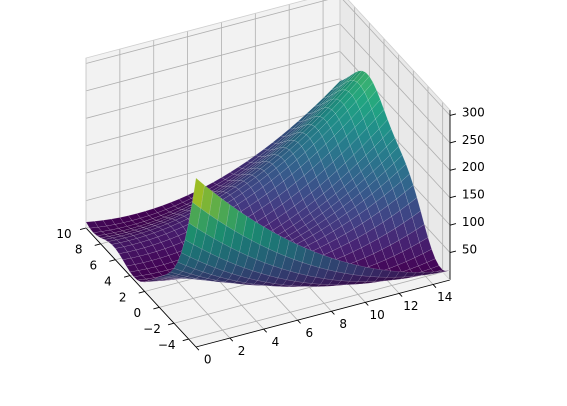 This screenshot has width=567, height=406. Describe the element at coordinates (123, 297) in the screenshot. I see `x-tick-label: 2` at that location.